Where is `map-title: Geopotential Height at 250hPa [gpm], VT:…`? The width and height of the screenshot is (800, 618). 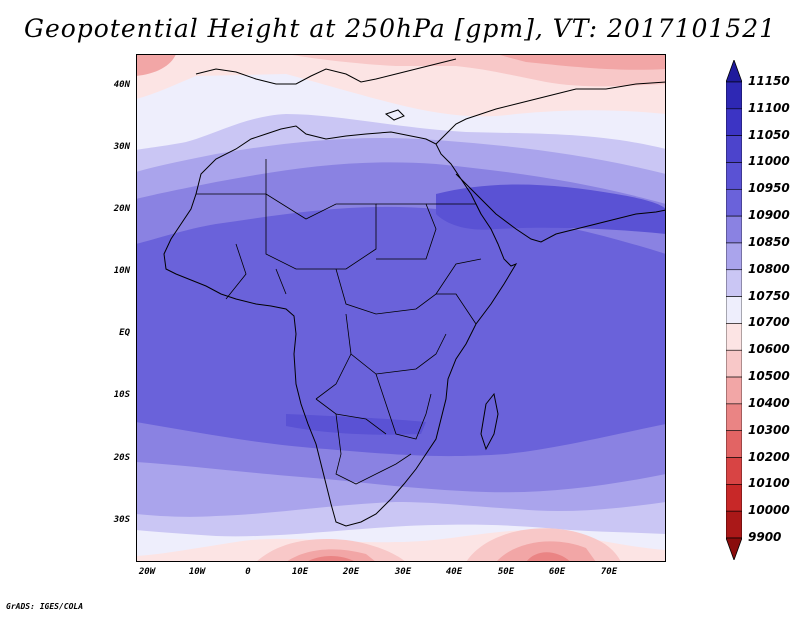 map-title: Geopotential Height at 250hPa [gpm], VT:… is located at coordinates (400, 28).